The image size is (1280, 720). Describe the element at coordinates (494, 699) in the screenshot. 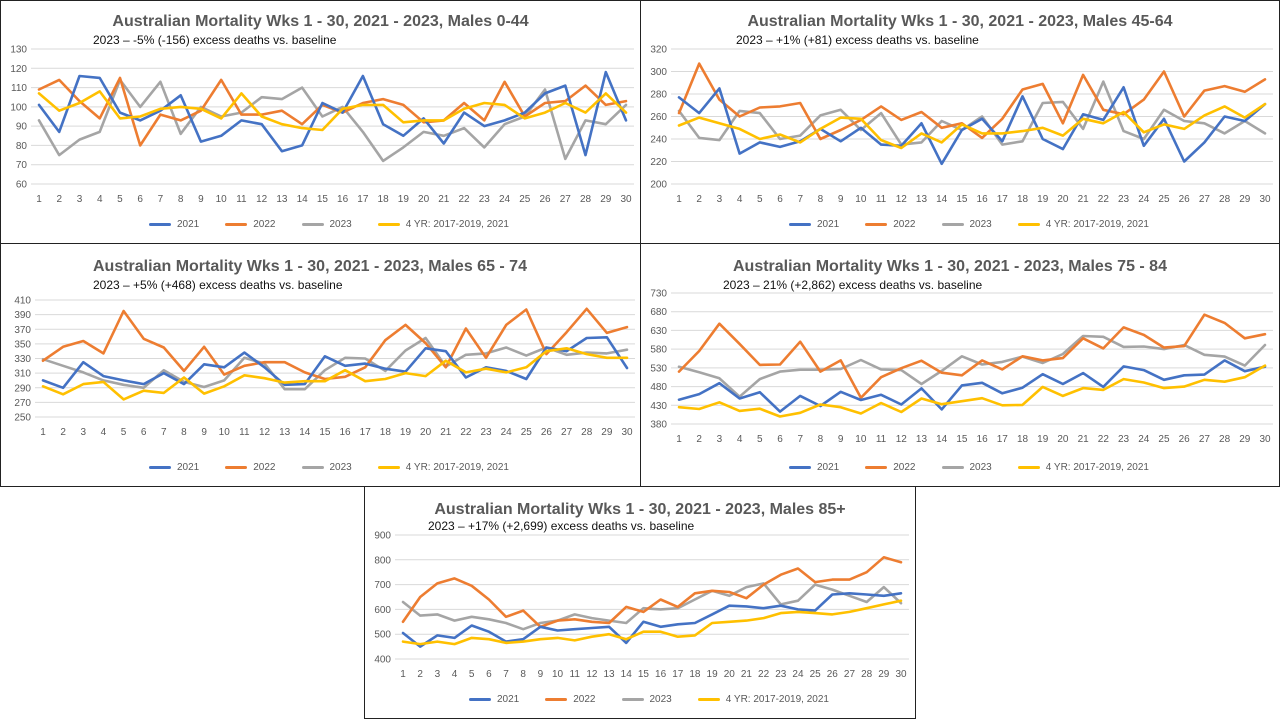

I see `legend-item-2021: 2021` at that location.